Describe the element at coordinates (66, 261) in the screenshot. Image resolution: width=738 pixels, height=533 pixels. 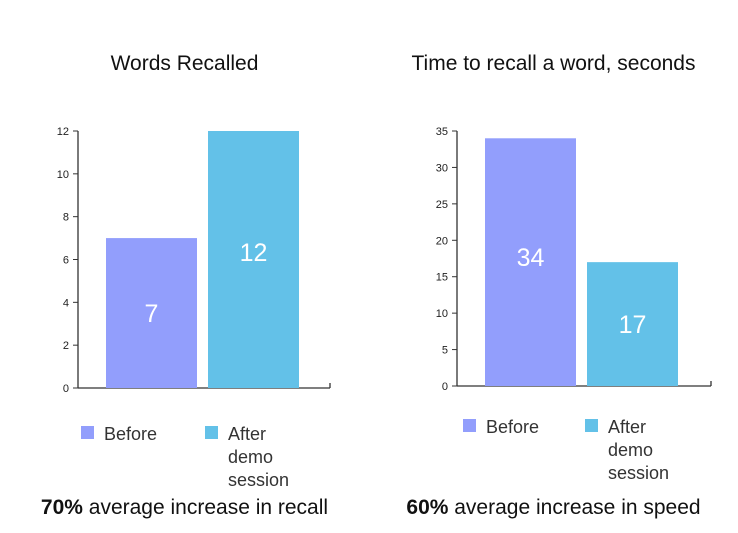
I see `y-tick-label: 6` at that location.